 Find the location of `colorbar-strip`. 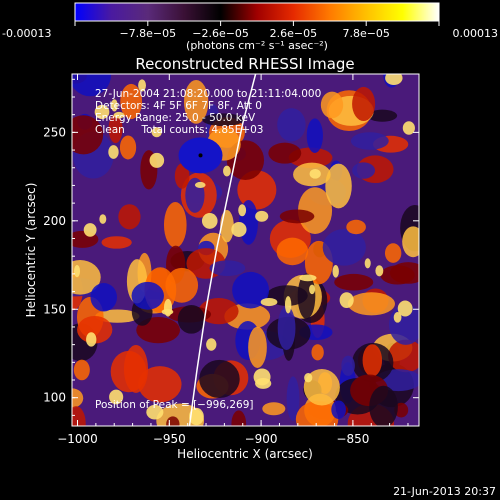

colorbar-strip is located at coordinates (257, 12).